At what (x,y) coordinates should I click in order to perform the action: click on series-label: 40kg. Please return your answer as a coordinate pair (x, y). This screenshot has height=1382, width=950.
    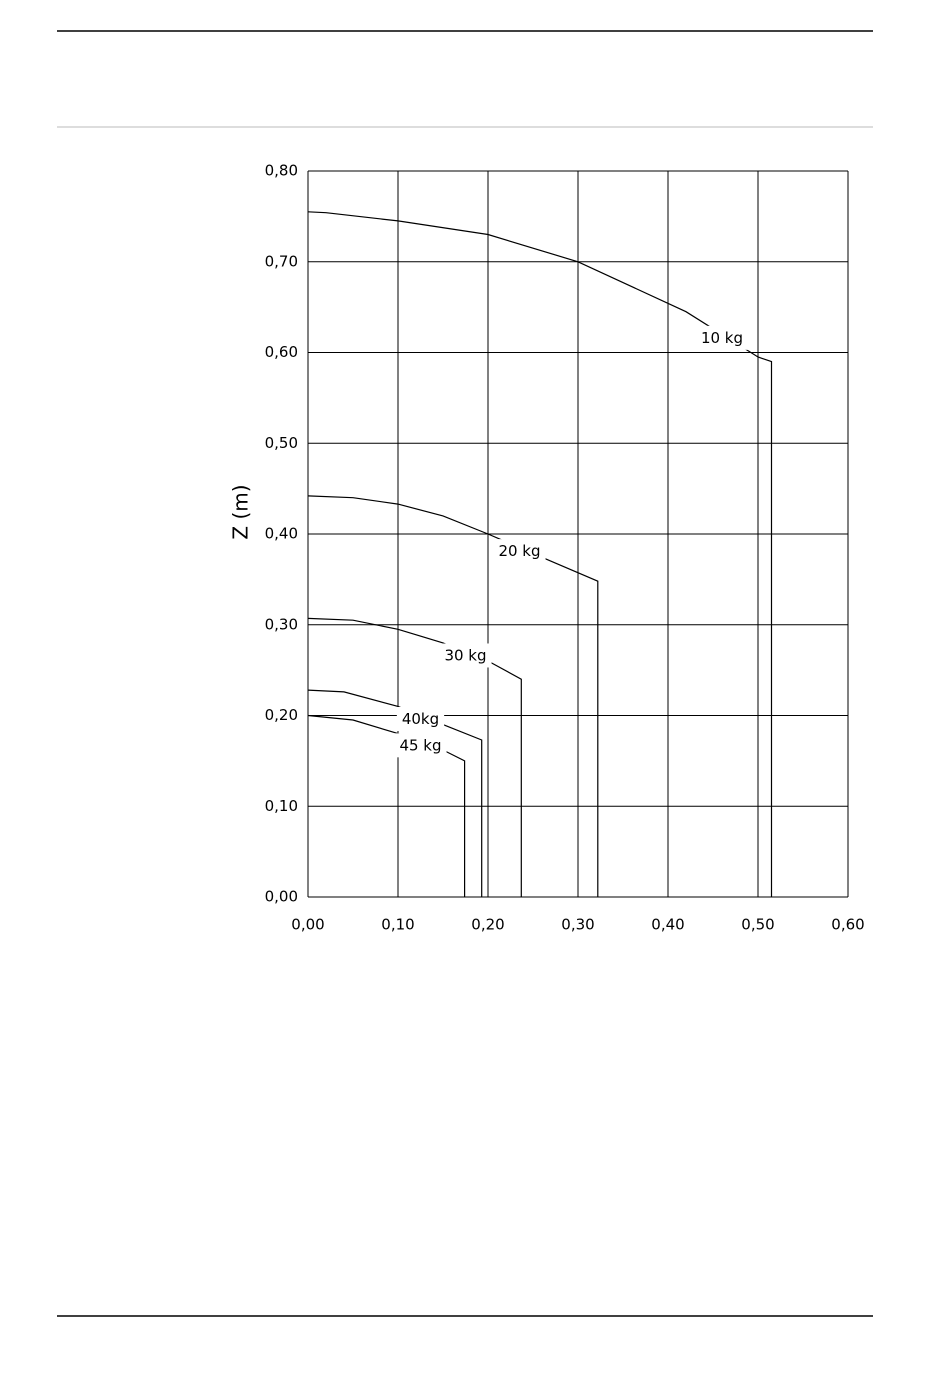
    Looking at the image, I should click on (420, 719).